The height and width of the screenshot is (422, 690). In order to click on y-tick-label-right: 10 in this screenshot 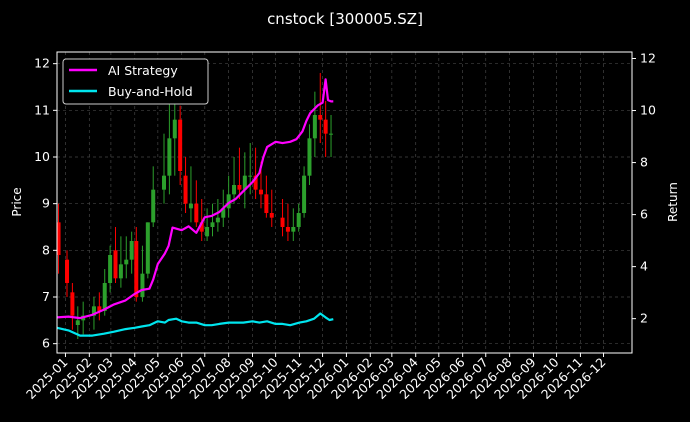, I will do `click(648, 110)`.